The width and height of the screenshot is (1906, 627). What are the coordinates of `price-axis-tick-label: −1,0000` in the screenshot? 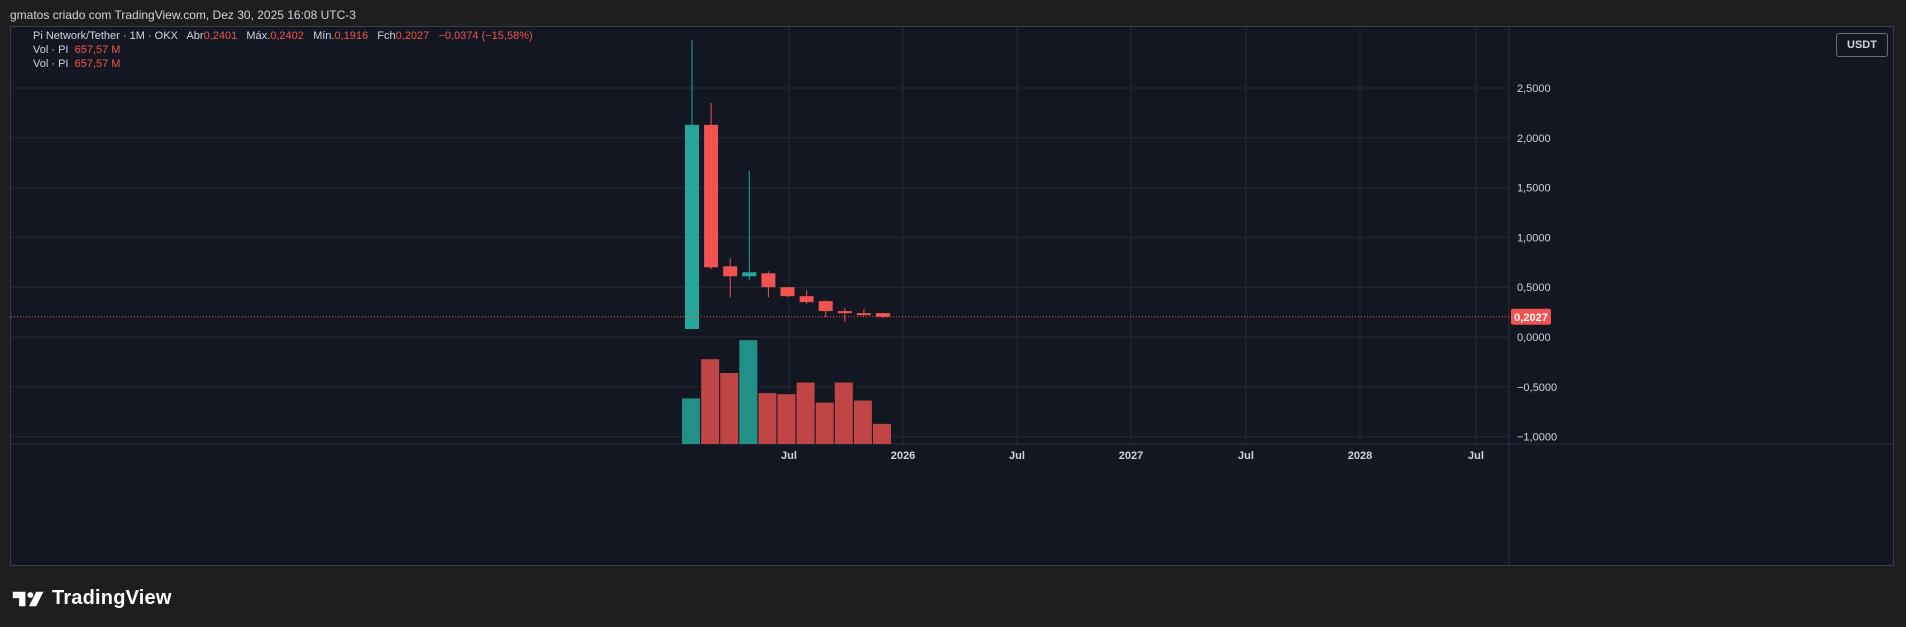 It's located at (1537, 438).